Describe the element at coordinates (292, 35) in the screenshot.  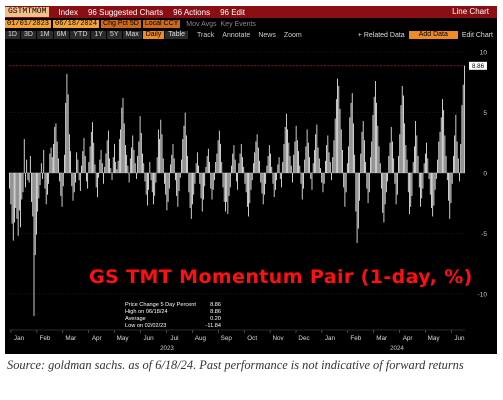
I see `zoom-tool: Zoom` at that location.